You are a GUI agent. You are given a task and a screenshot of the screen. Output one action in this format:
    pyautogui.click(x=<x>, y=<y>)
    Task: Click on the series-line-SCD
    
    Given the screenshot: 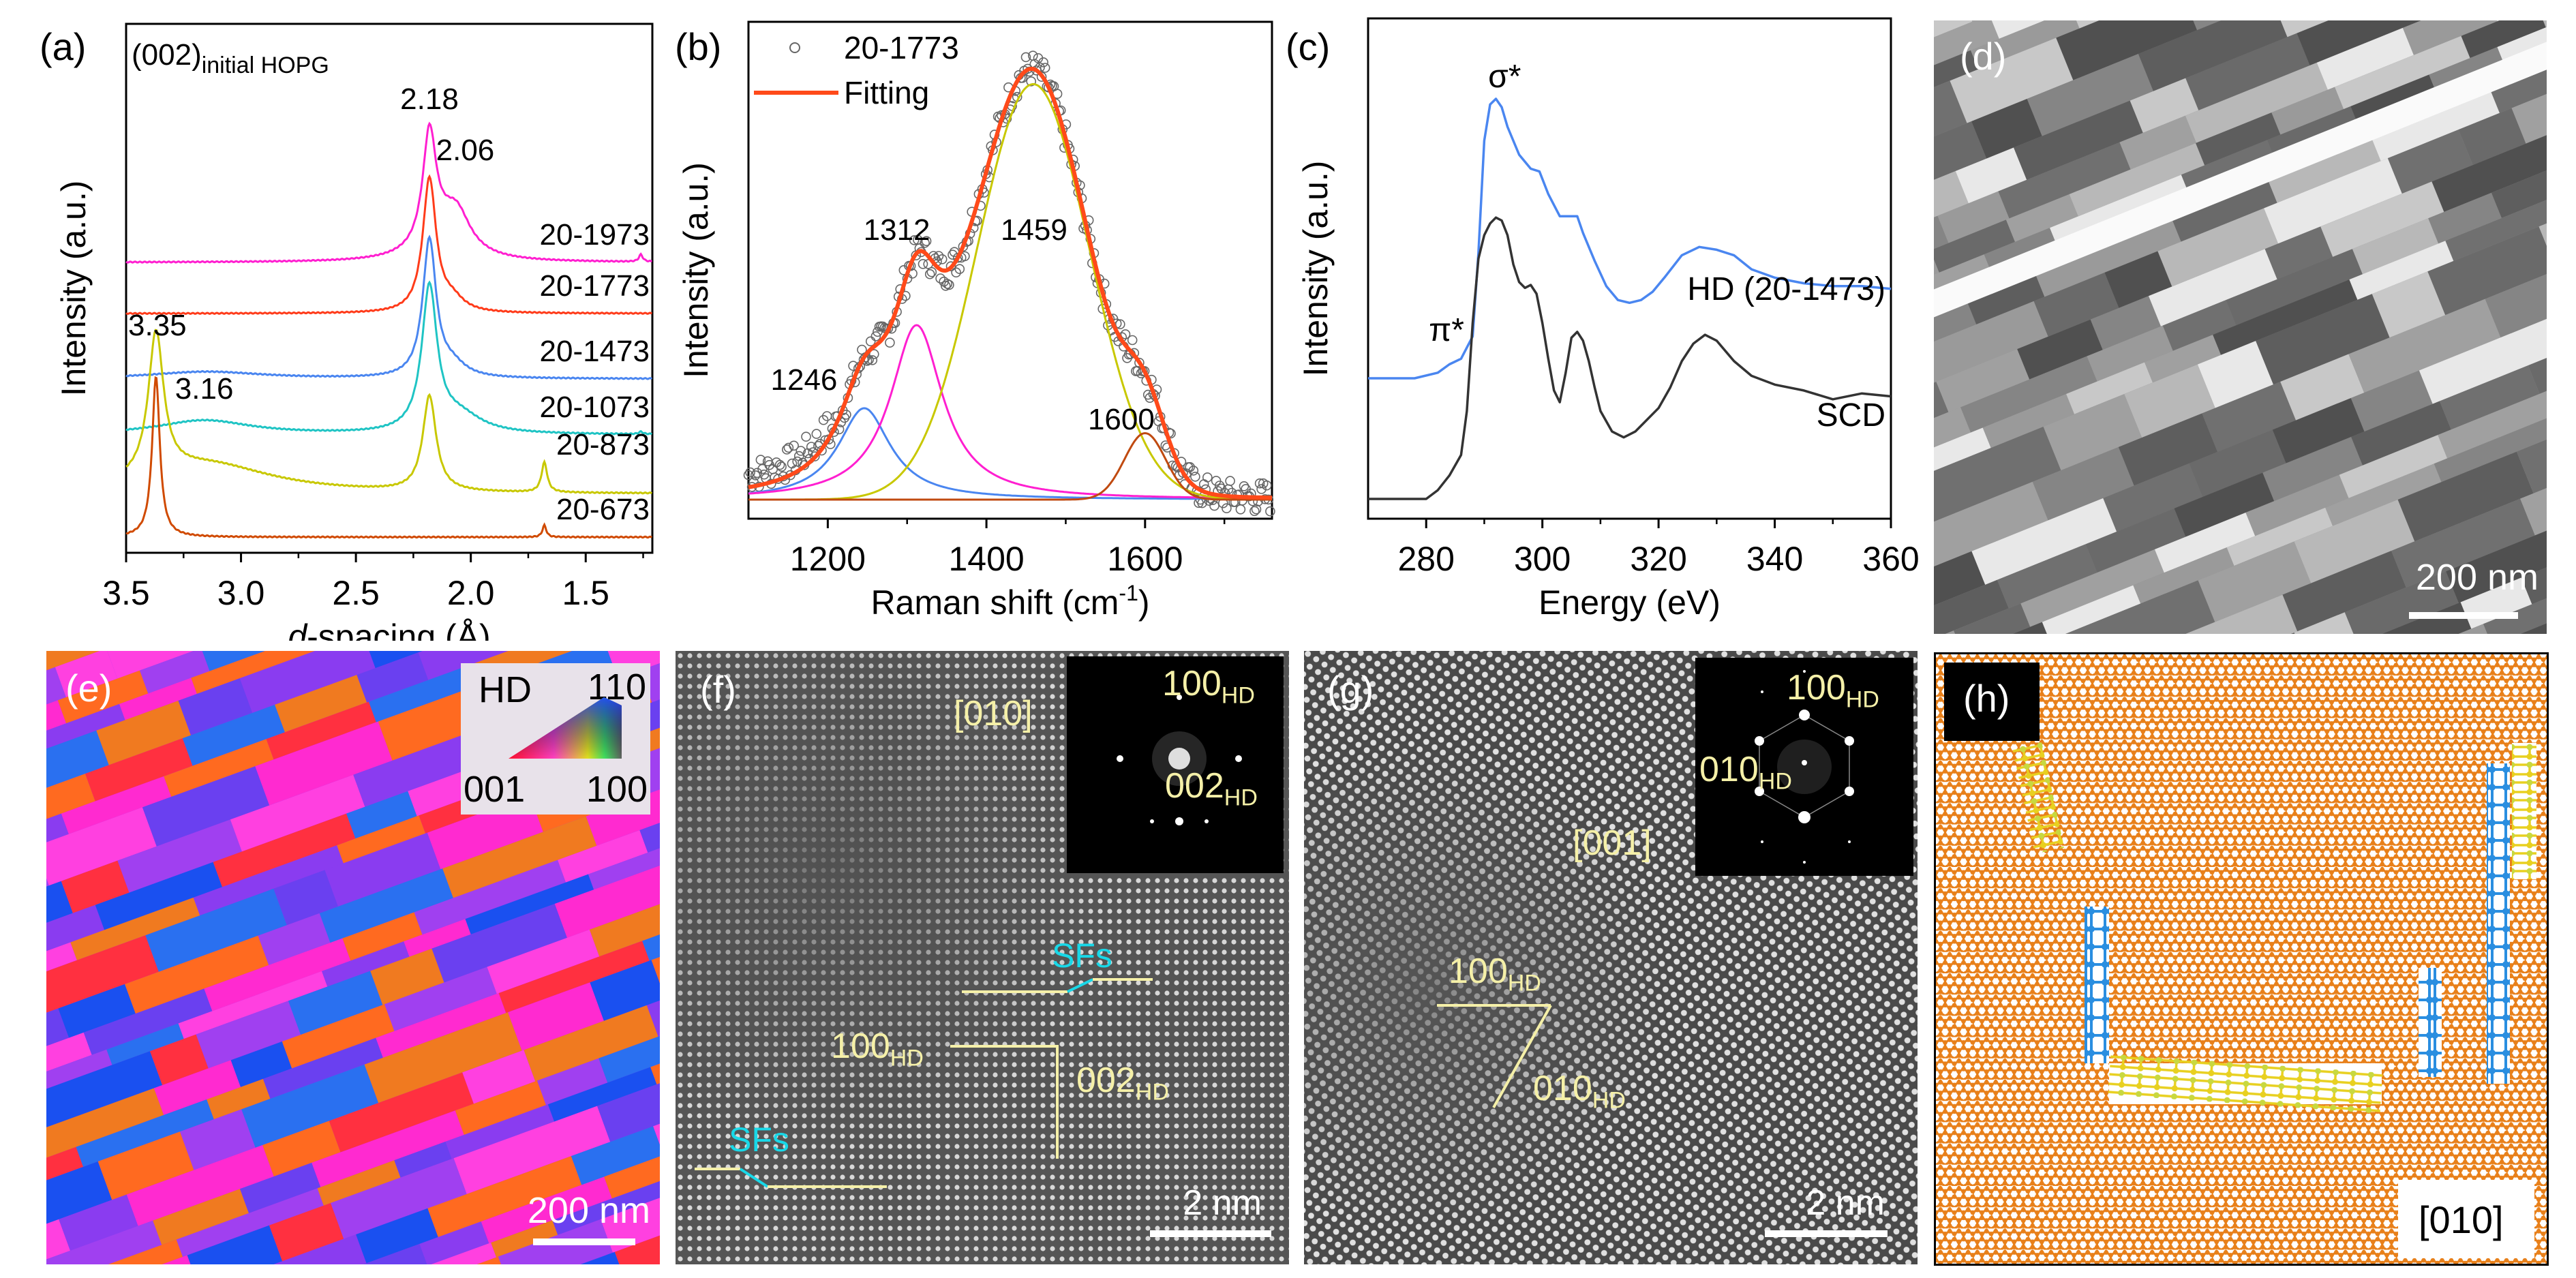 What is the action you would take?
    pyautogui.click(x=1630, y=358)
    